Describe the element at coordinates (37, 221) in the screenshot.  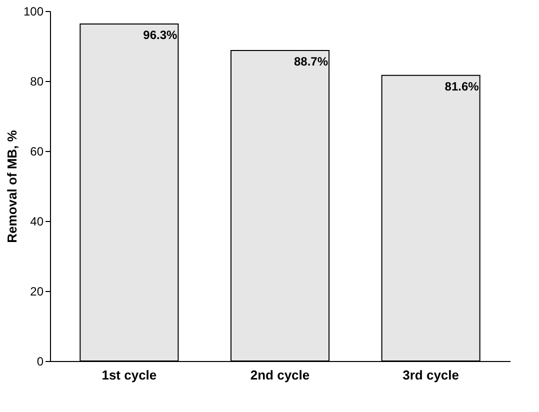
I see `y-tick-label: 40` at that location.